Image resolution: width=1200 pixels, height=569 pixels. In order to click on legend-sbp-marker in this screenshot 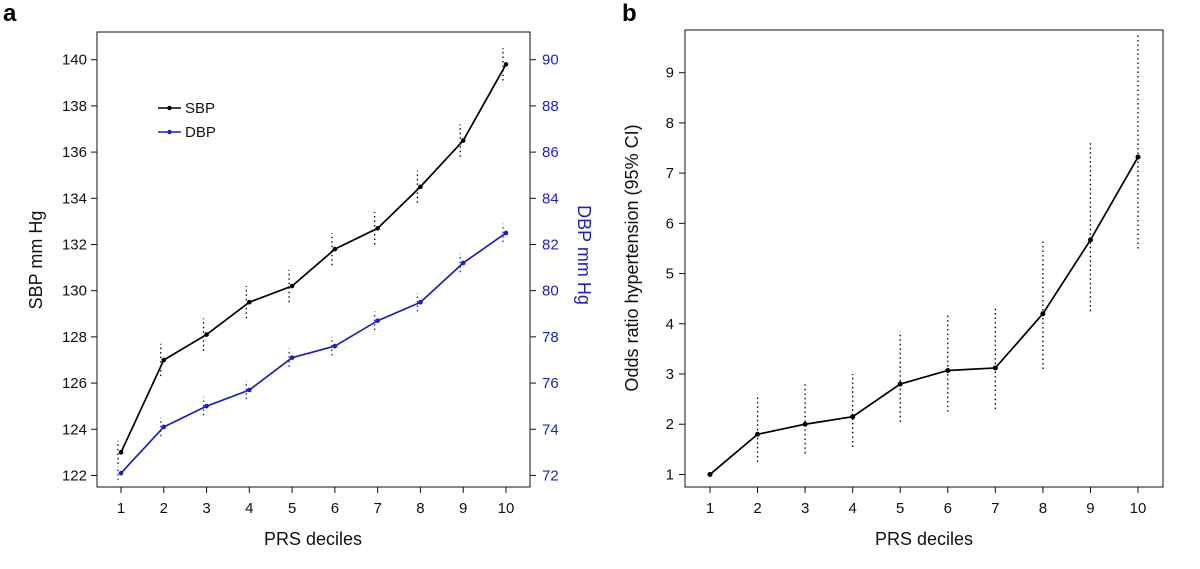, I will do `click(169, 108)`.